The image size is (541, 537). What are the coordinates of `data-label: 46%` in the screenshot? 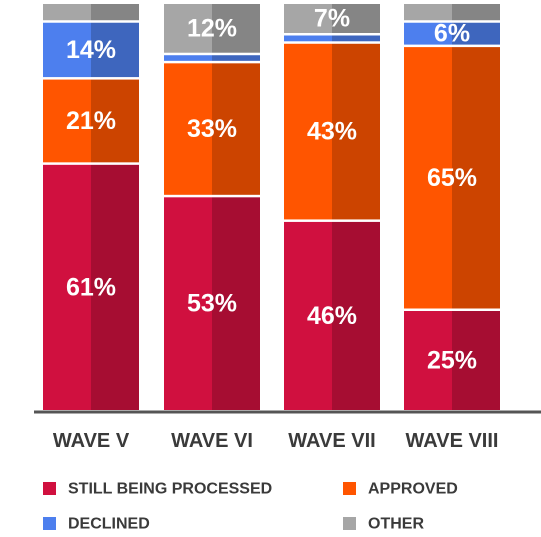 It's located at (332, 316).